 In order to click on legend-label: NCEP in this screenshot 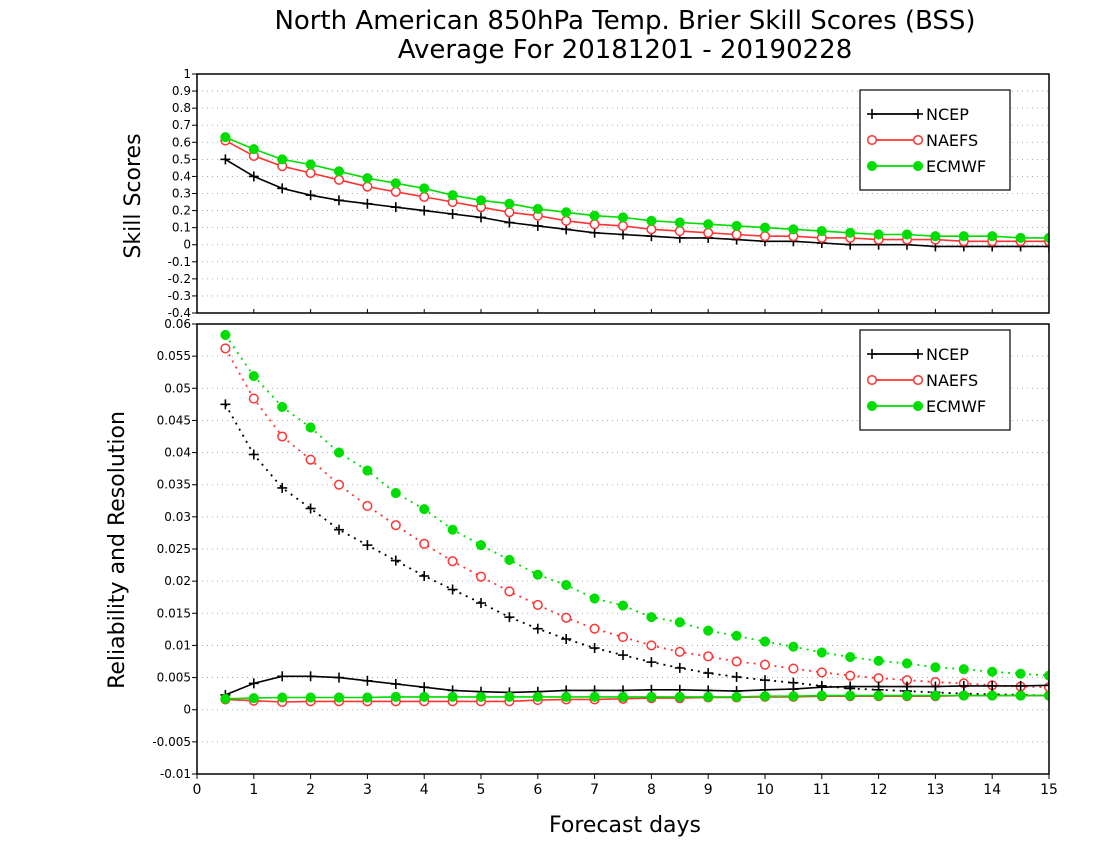, I will do `click(947, 354)`.